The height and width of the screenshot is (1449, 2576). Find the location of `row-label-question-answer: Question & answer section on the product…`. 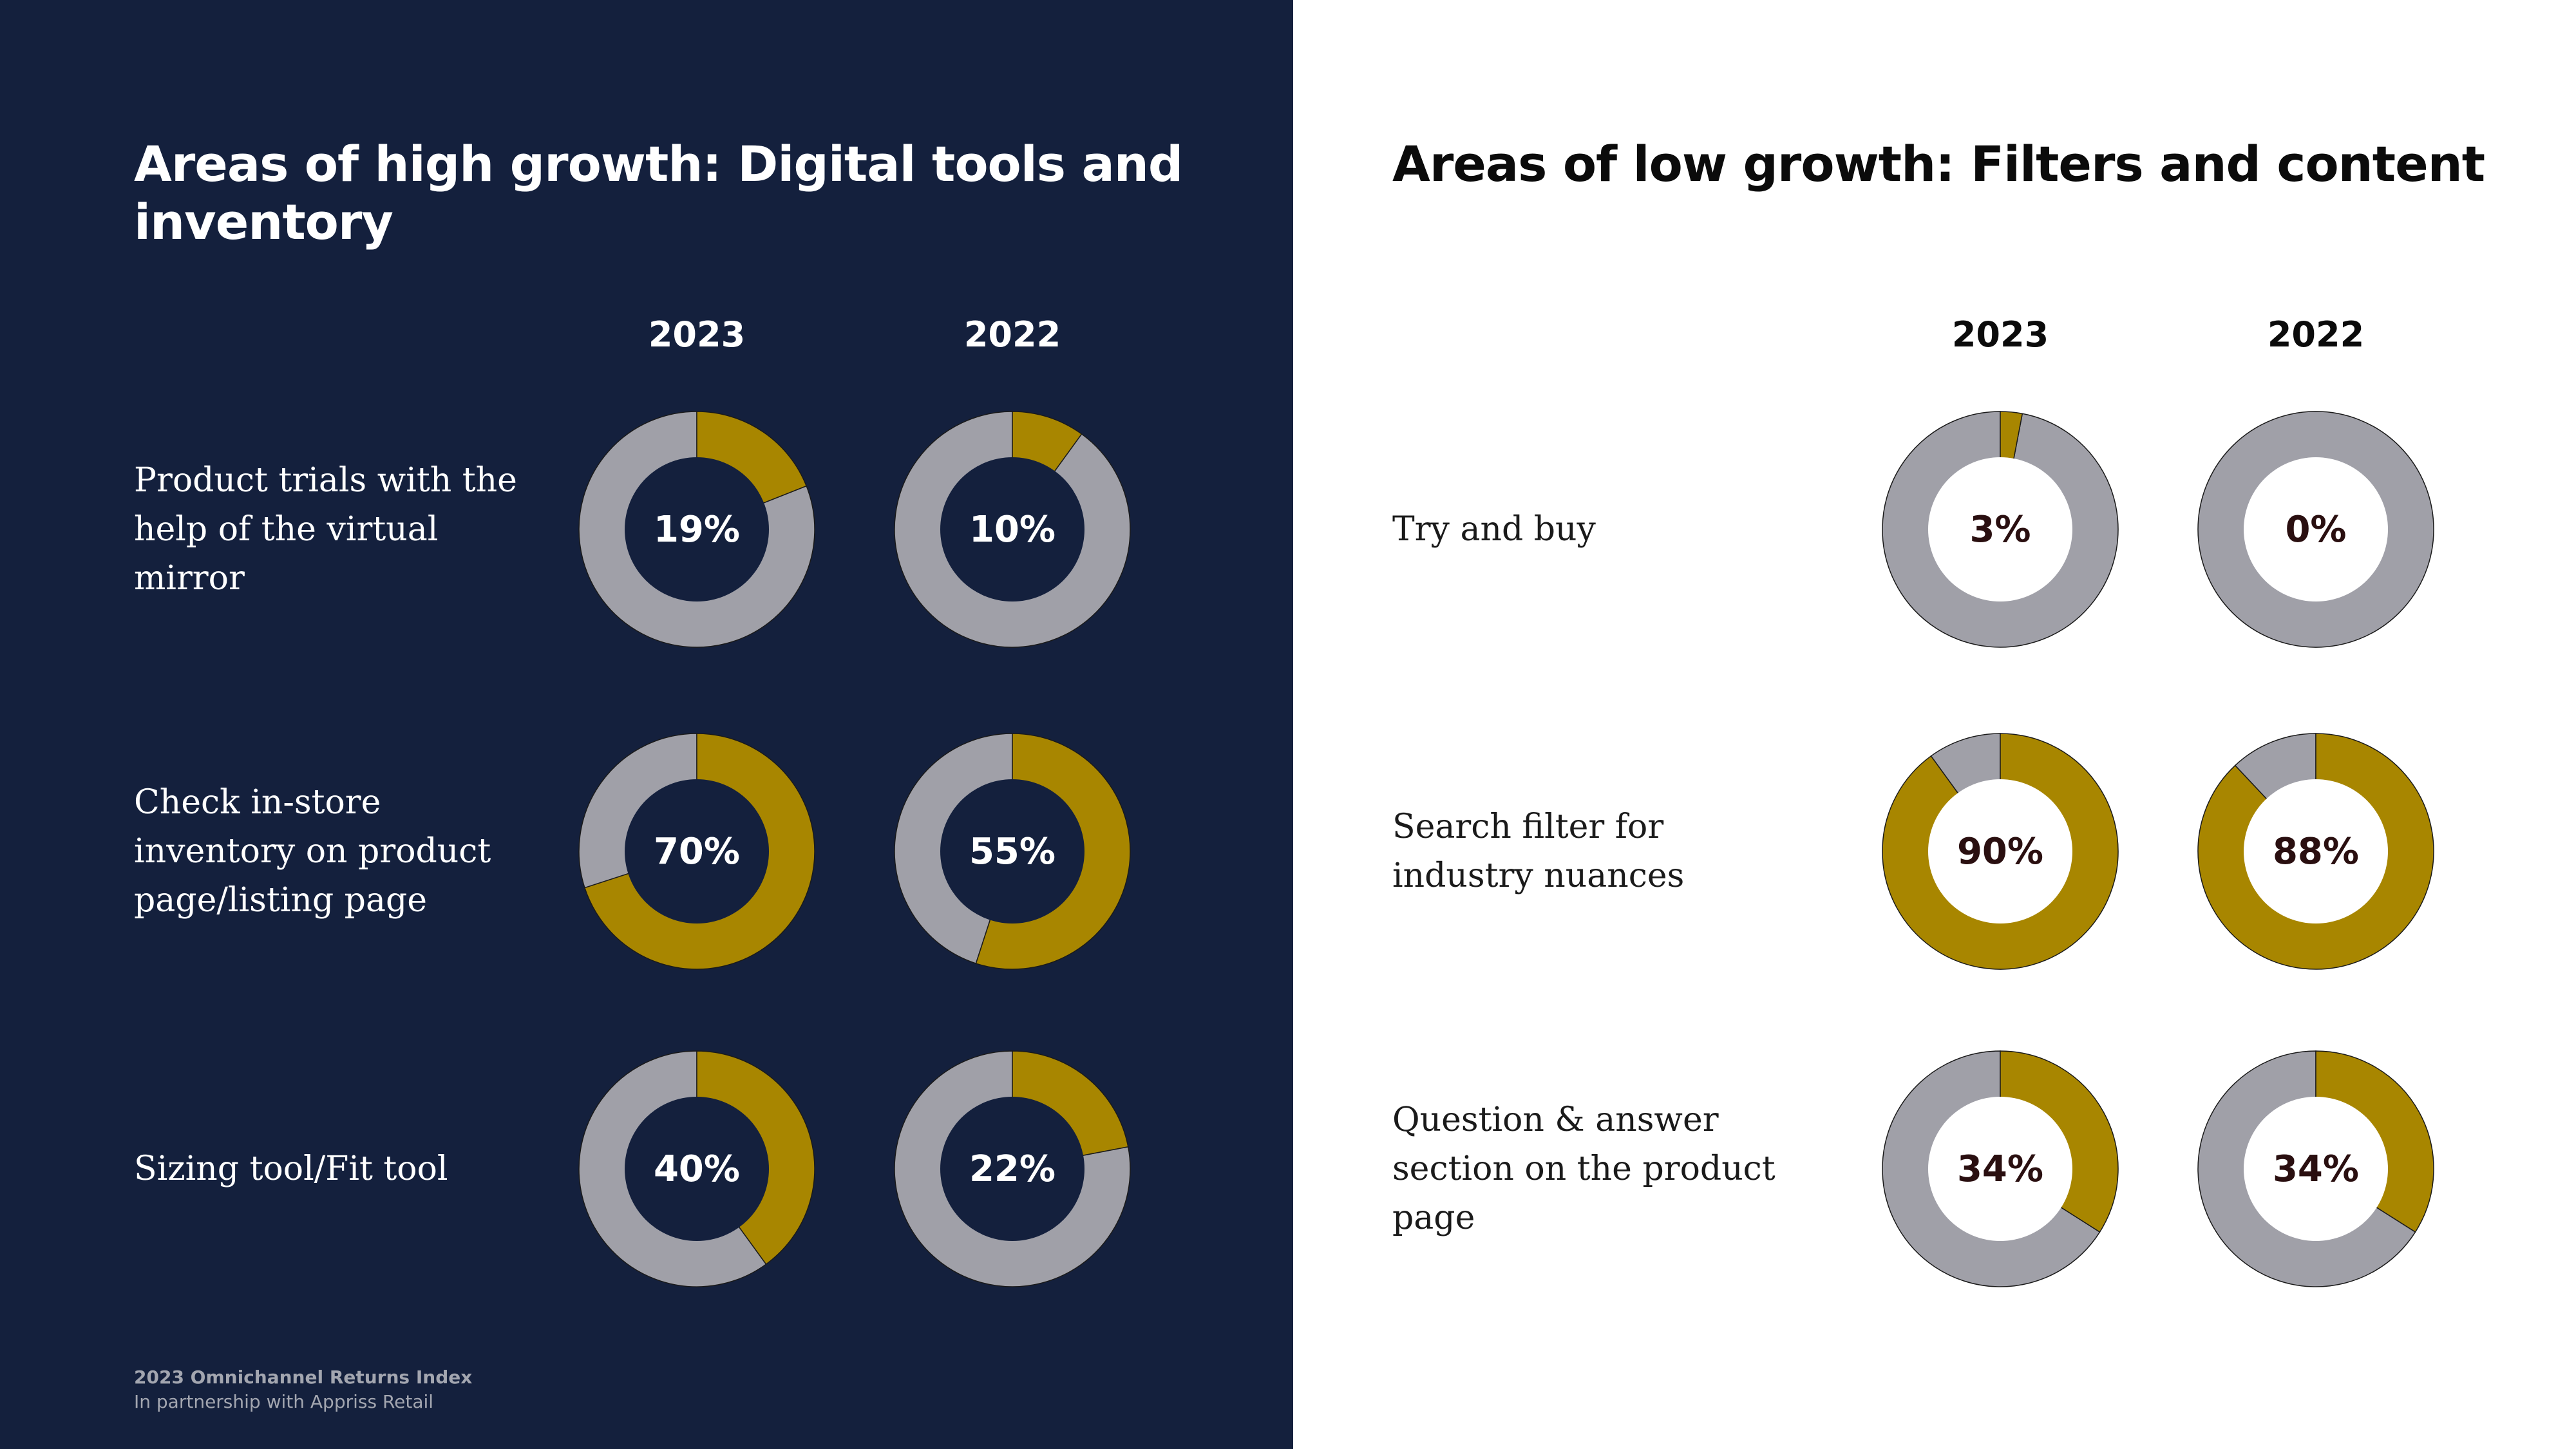

row-label-question-answer: Question & answer section on the product… is located at coordinates (1584, 1169).